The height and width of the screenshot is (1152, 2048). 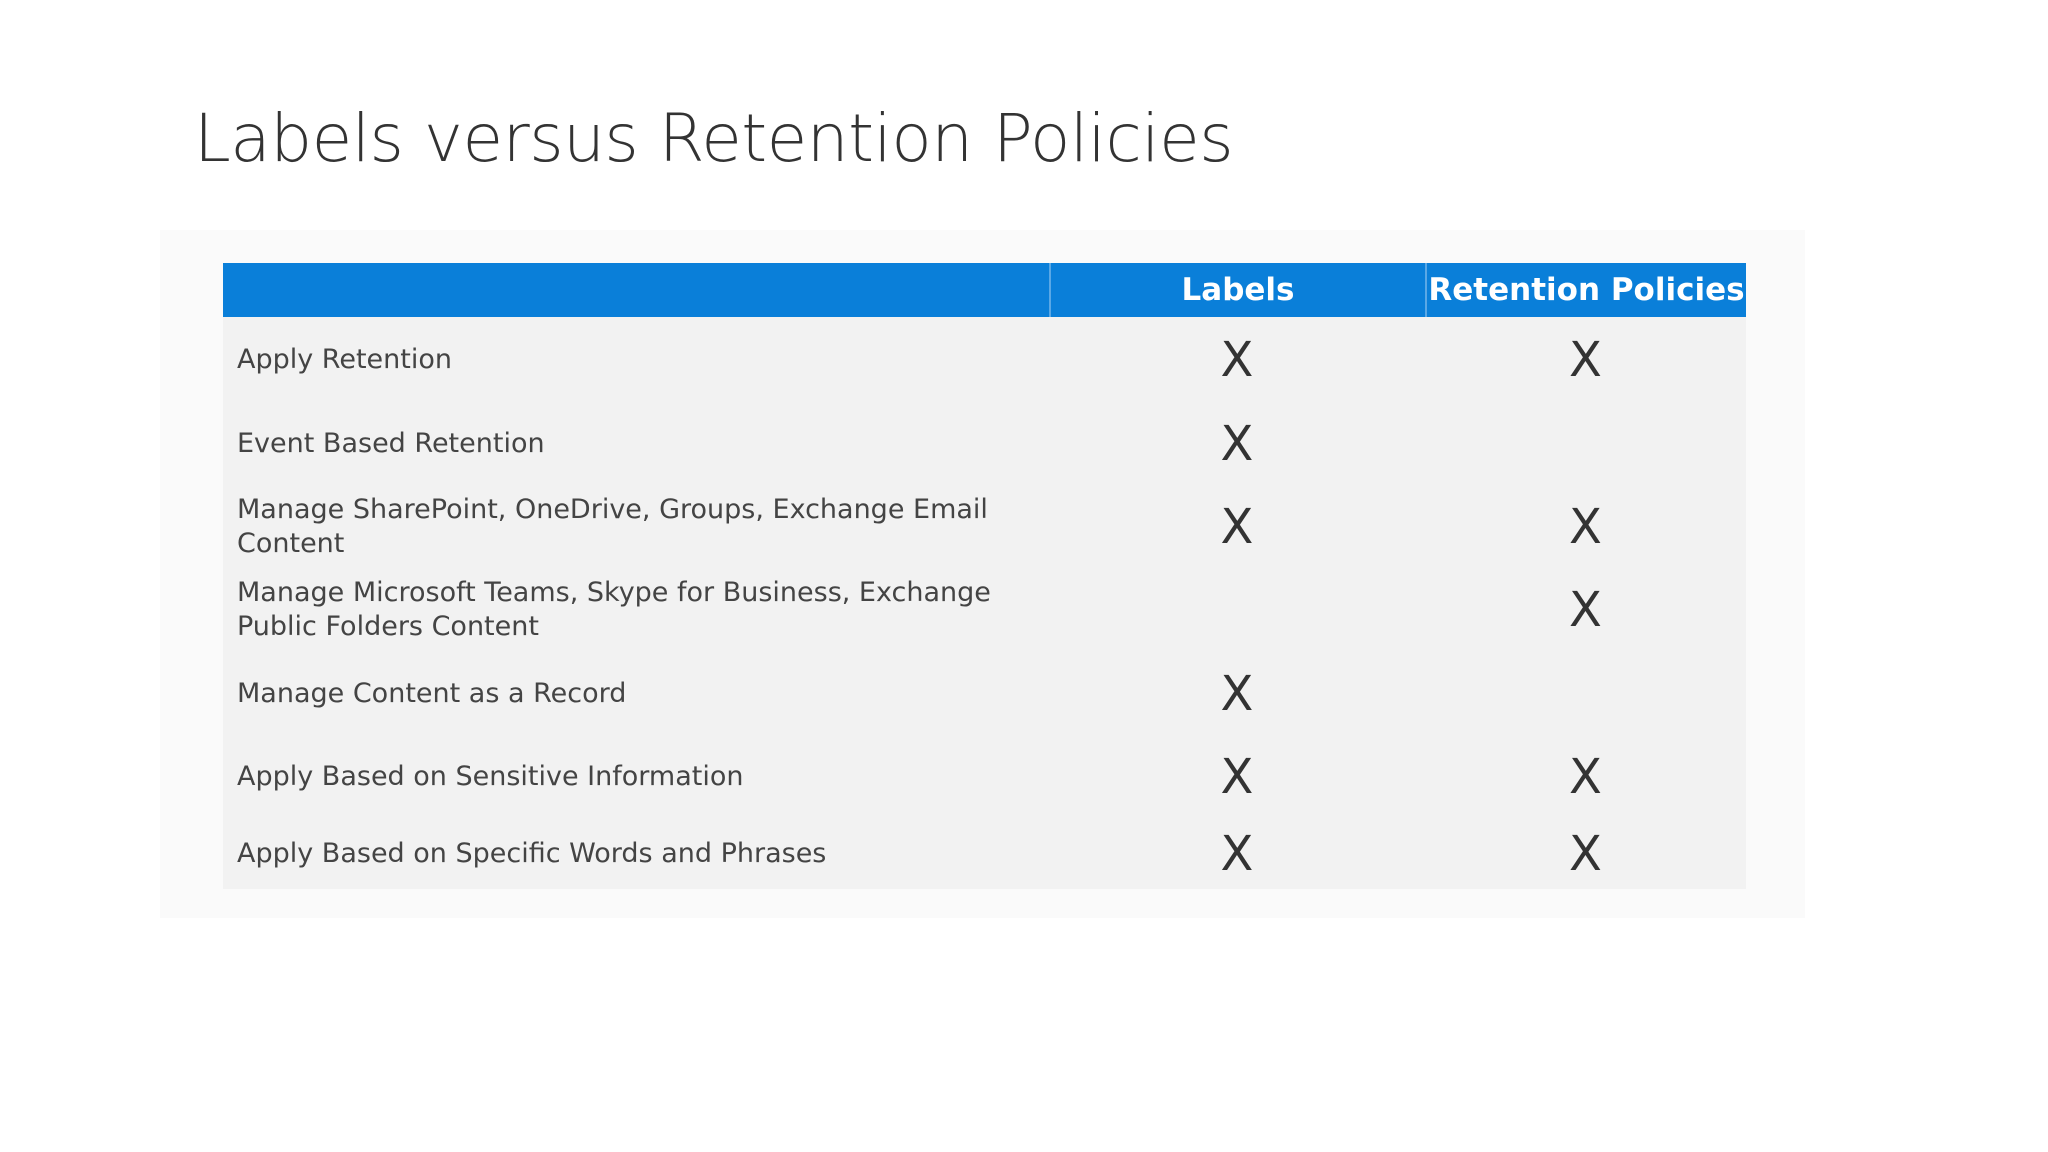 I want to click on row-label: Manage Content as a Record, so click(x=432, y=693).